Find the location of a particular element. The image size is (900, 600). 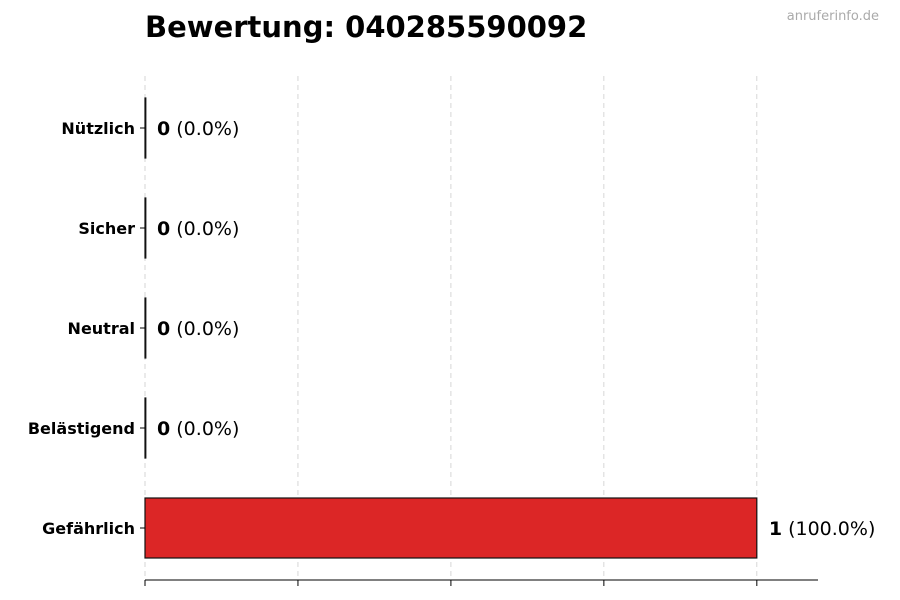

watermark: anruferinfo.de is located at coordinates (832, 16).